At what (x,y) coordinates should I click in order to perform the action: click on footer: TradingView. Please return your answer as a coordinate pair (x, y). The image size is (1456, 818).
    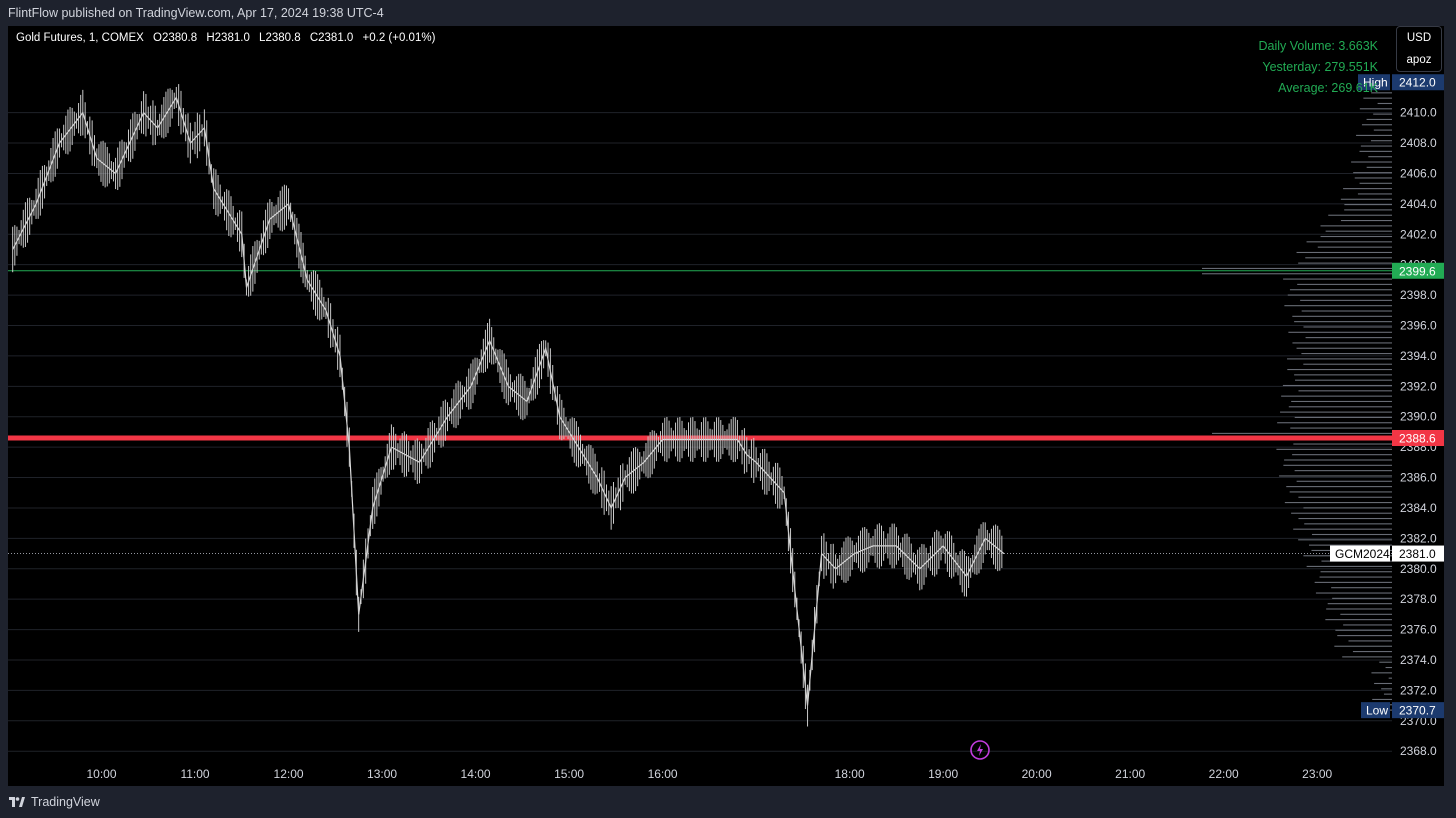
    Looking at the image, I should click on (728, 802).